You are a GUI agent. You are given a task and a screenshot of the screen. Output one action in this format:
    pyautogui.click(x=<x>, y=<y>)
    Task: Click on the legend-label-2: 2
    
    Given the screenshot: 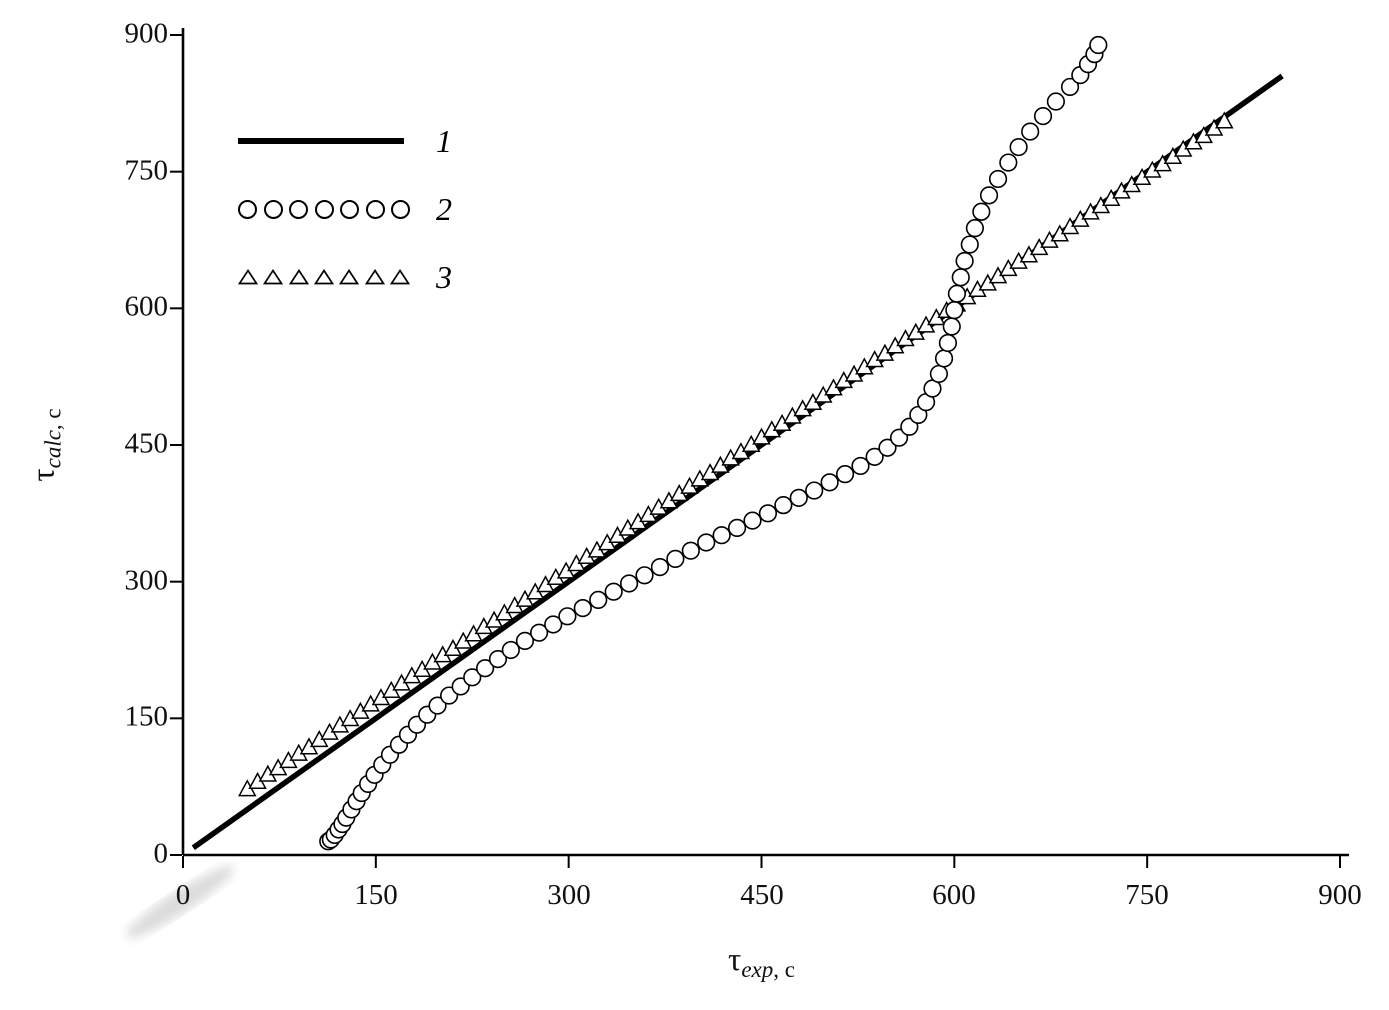 What is the action you would take?
    pyautogui.click(x=444, y=208)
    